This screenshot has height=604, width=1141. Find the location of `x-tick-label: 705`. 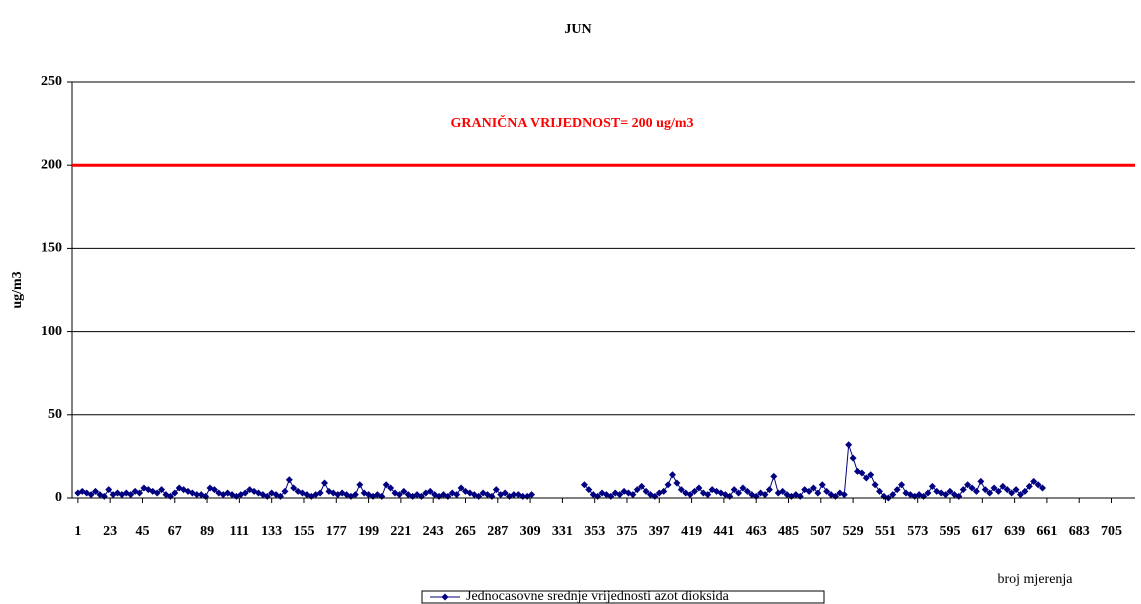

x-tick-label: 705 is located at coordinates (1111, 531).